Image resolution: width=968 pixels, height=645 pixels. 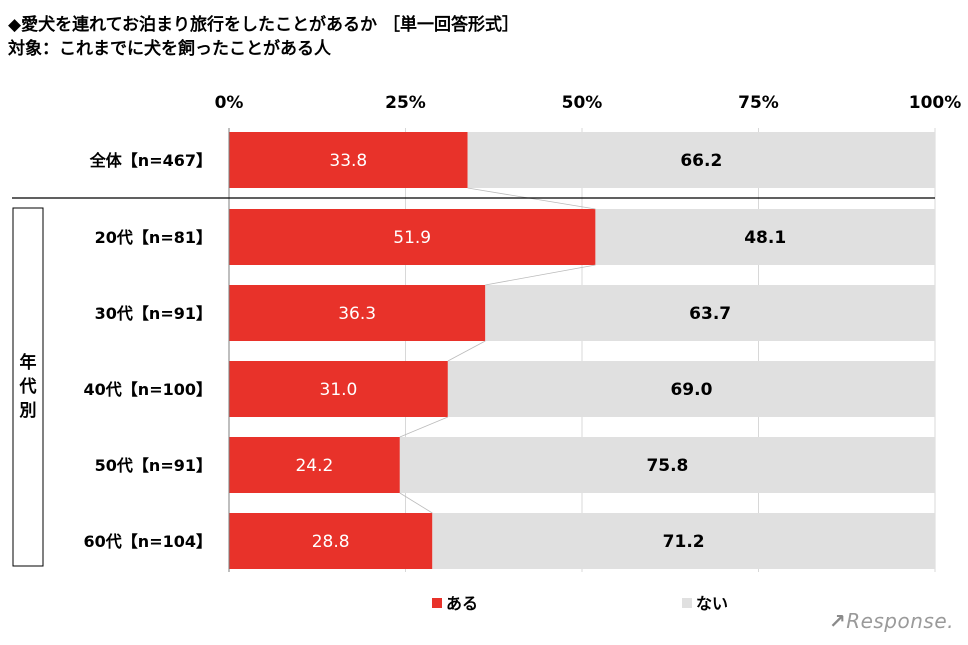 I want to click on response-logo-icon: ↗, so click(x=837, y=621).